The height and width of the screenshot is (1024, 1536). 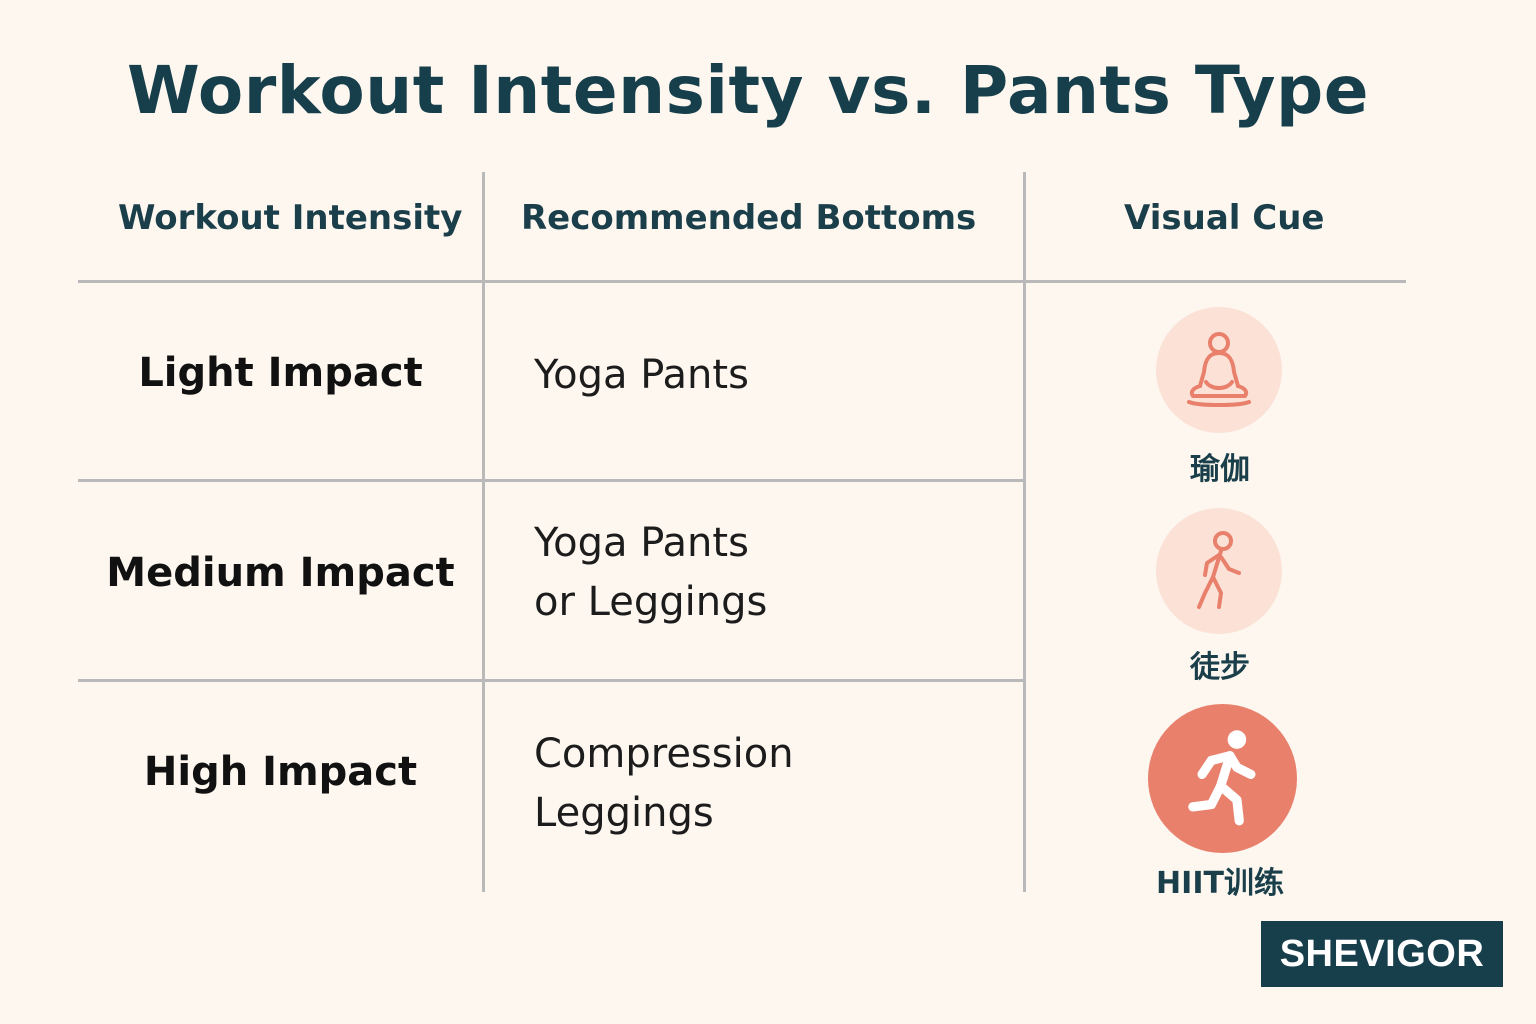 I want to click on bottoms-light-line-1: Yoga Pants, so click(x=641, y=375).